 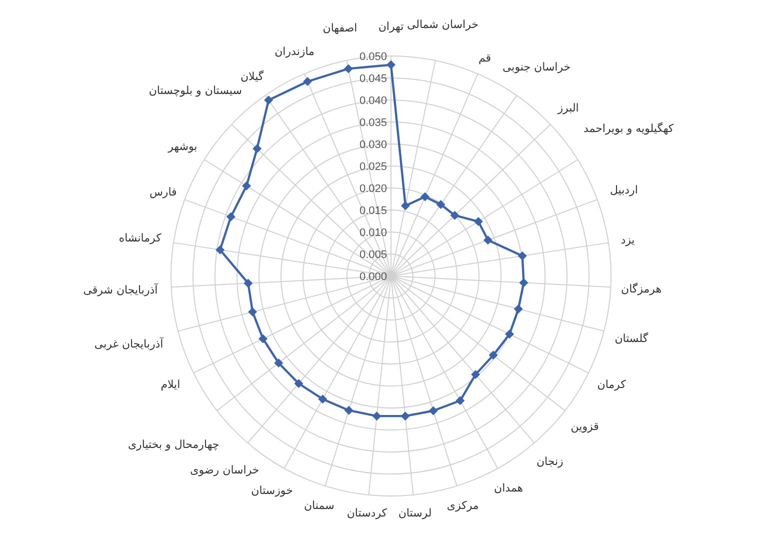 I want to click on spoke-label: کردستان, so click(x=367, y=513).